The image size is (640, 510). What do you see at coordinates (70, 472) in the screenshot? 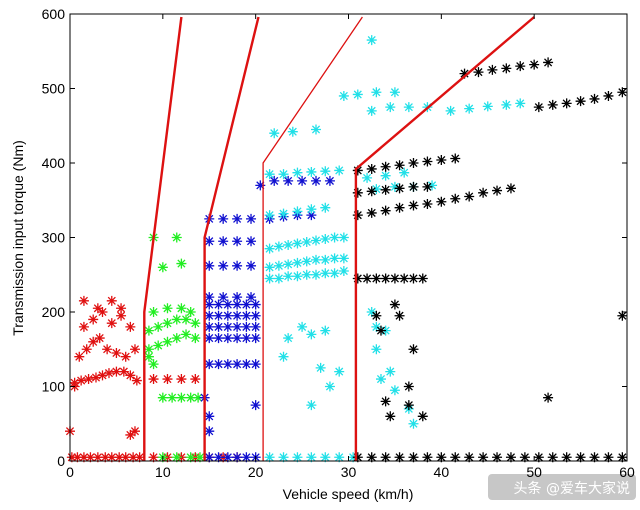
I see `x-tick-label: 0` at bounding box center [70, 472].